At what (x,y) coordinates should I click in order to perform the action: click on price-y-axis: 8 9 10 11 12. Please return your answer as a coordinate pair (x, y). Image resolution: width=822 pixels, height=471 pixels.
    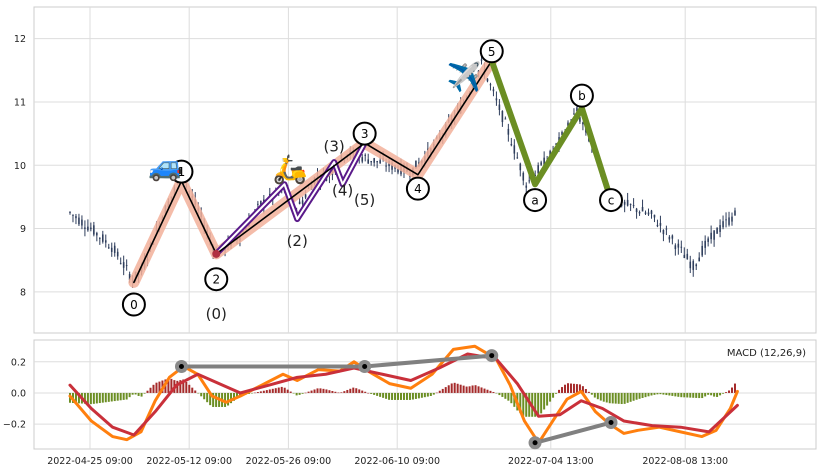
    Looking at the image, I should click on (20, 166).